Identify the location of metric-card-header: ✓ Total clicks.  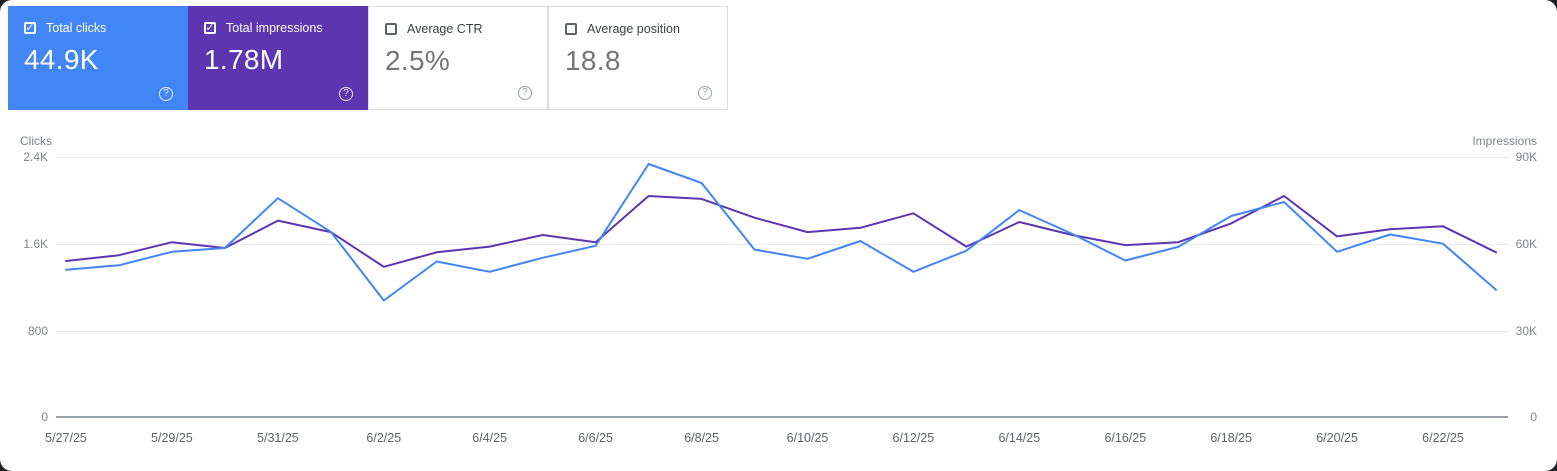
(98, 28).